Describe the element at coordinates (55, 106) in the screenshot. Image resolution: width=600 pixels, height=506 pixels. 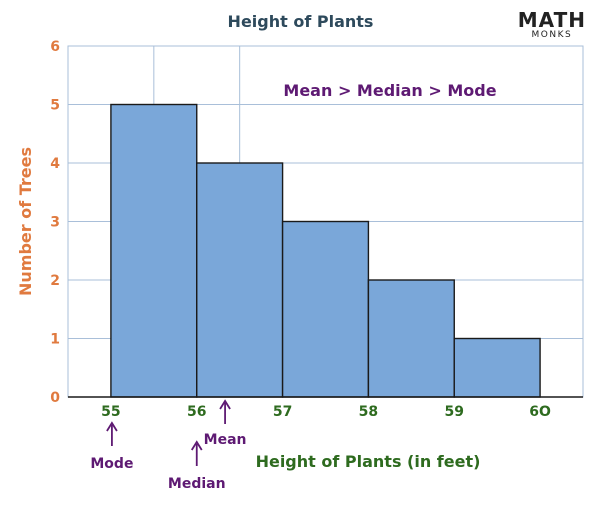
I see `y-tick-label: 5` at that location.